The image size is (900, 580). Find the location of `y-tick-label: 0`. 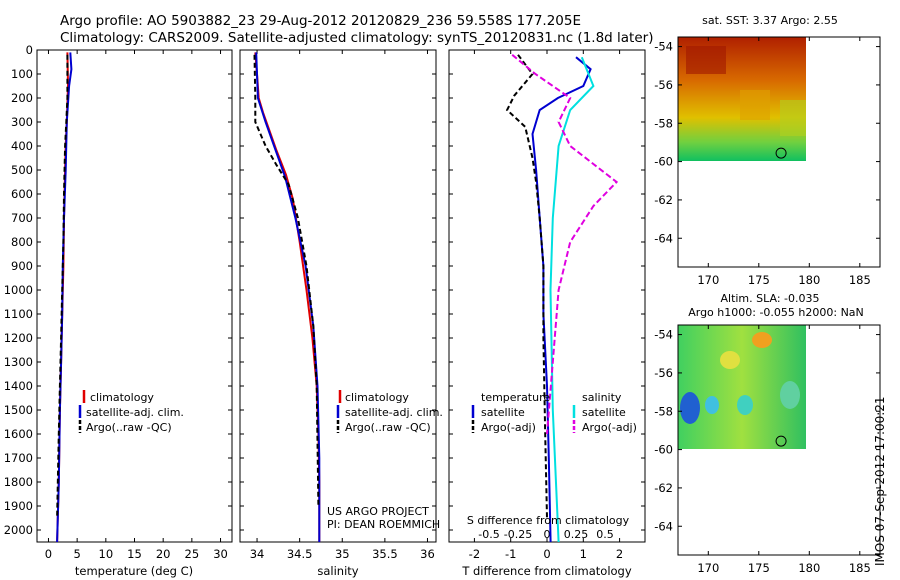

y-tick-label: 0 is located at coordinates (29, 50).